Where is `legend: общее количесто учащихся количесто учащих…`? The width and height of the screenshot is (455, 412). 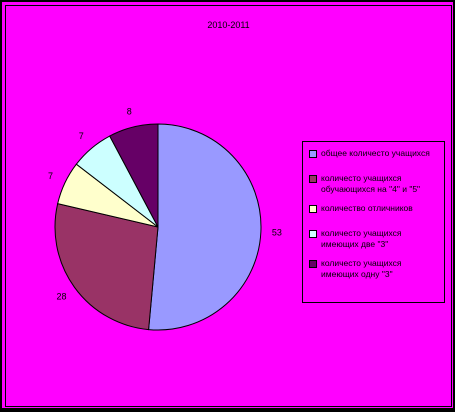 legend: общее количесто учащихся количесто учащих… is located at coordinates (373, 222).